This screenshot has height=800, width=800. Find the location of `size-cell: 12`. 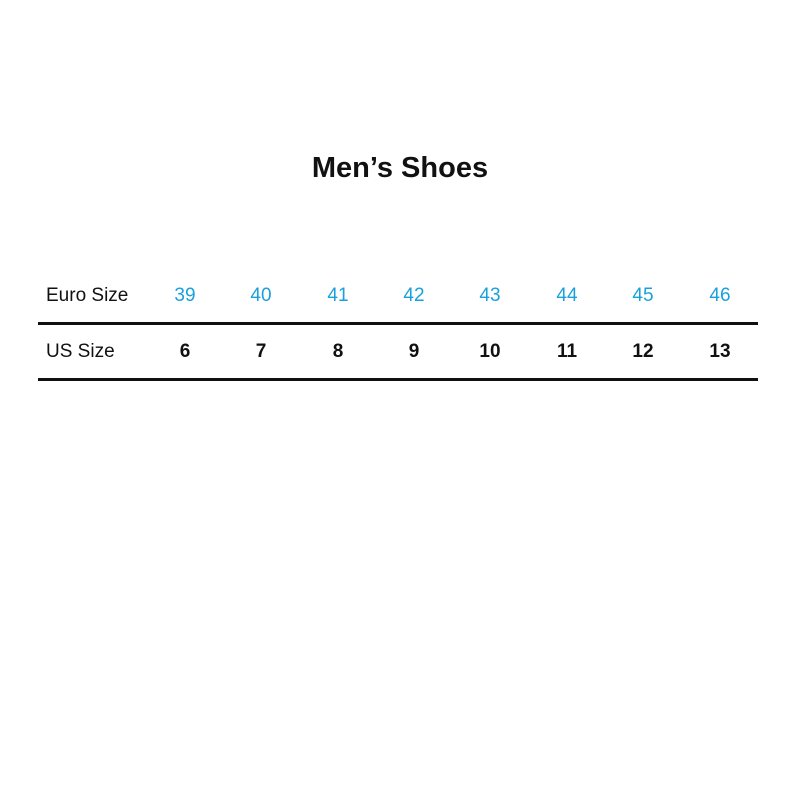

size-cell: 12 is located at coordinates (643, 351).